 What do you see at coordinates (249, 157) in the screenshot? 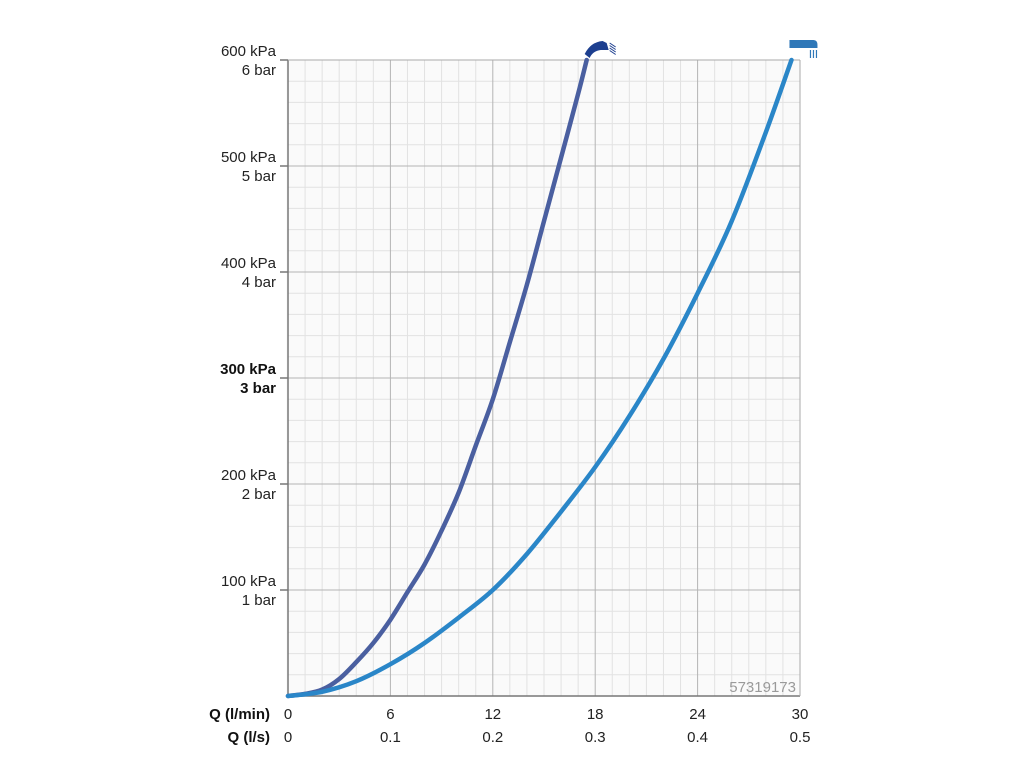
I see `y-tick-label-kpa: 500 kPa` at bounding box center [249, 157].